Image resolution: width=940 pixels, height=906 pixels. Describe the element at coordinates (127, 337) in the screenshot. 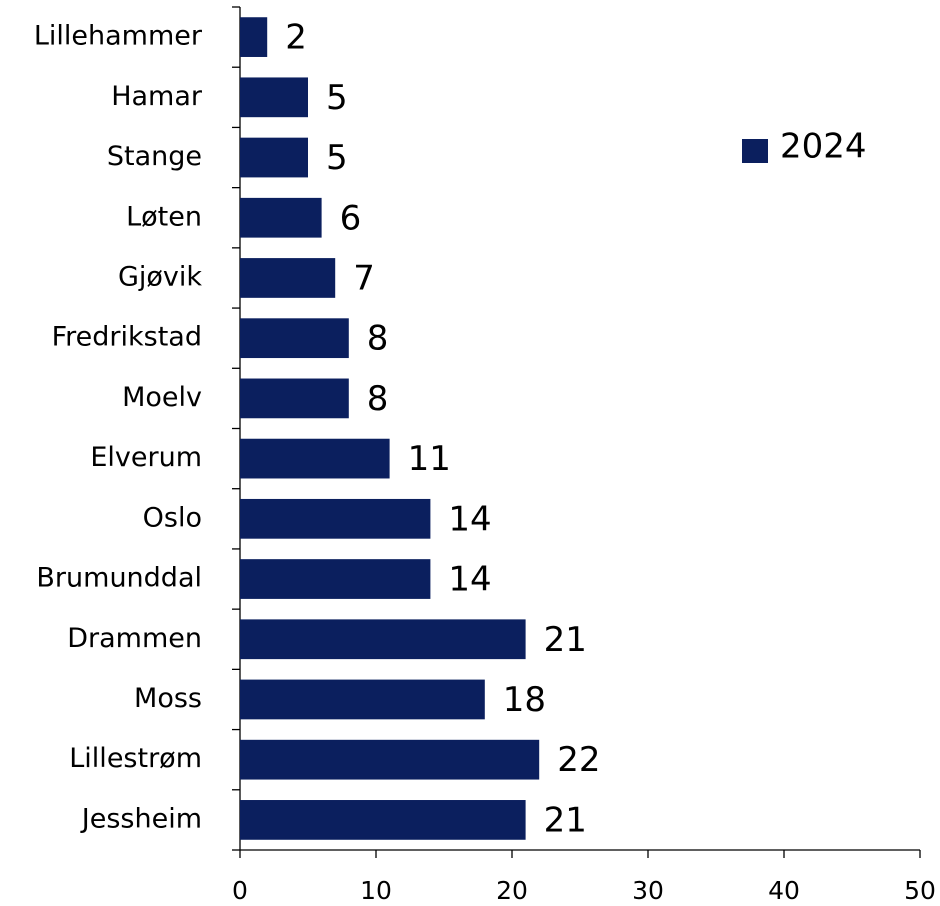

I see `y-tick-label: Fredrikstad` at that location.